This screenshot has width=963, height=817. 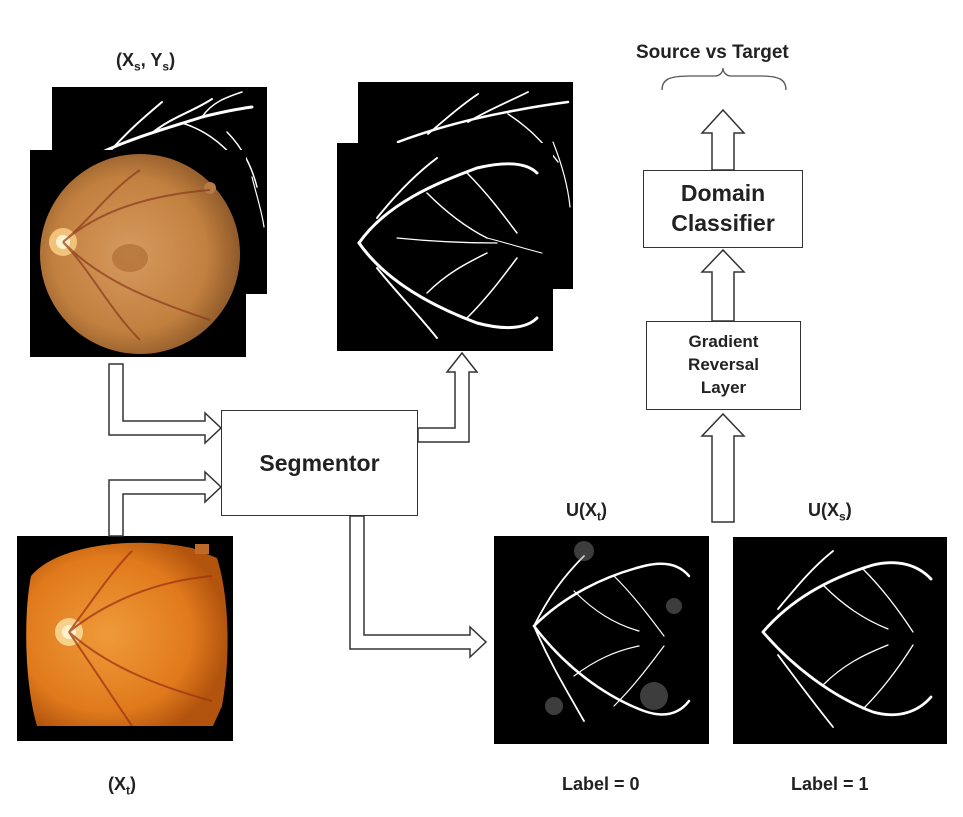 I want to click on domain-classifier-line-2: Classifier, so click(x=723, y=223).